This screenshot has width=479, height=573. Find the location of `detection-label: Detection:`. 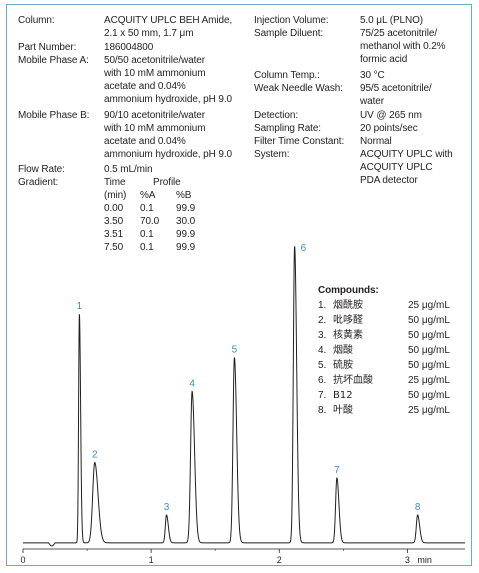

detection-label: Detection: is located at coordinates (276, 115).